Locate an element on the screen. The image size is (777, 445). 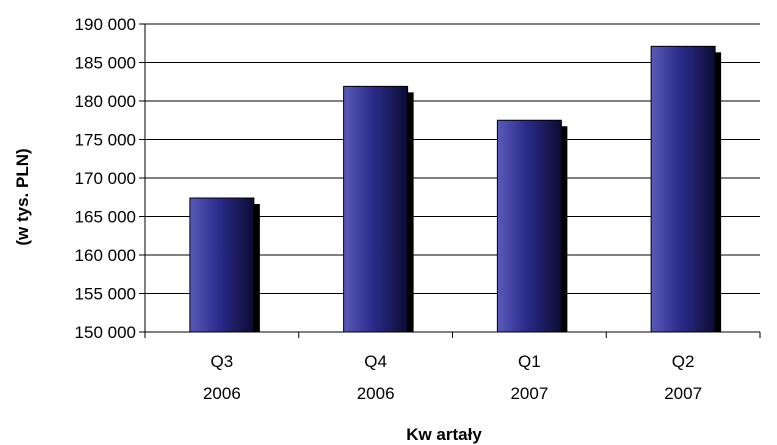
x-tick-label-quarter: Q3 is located at coordinates (222, 361).